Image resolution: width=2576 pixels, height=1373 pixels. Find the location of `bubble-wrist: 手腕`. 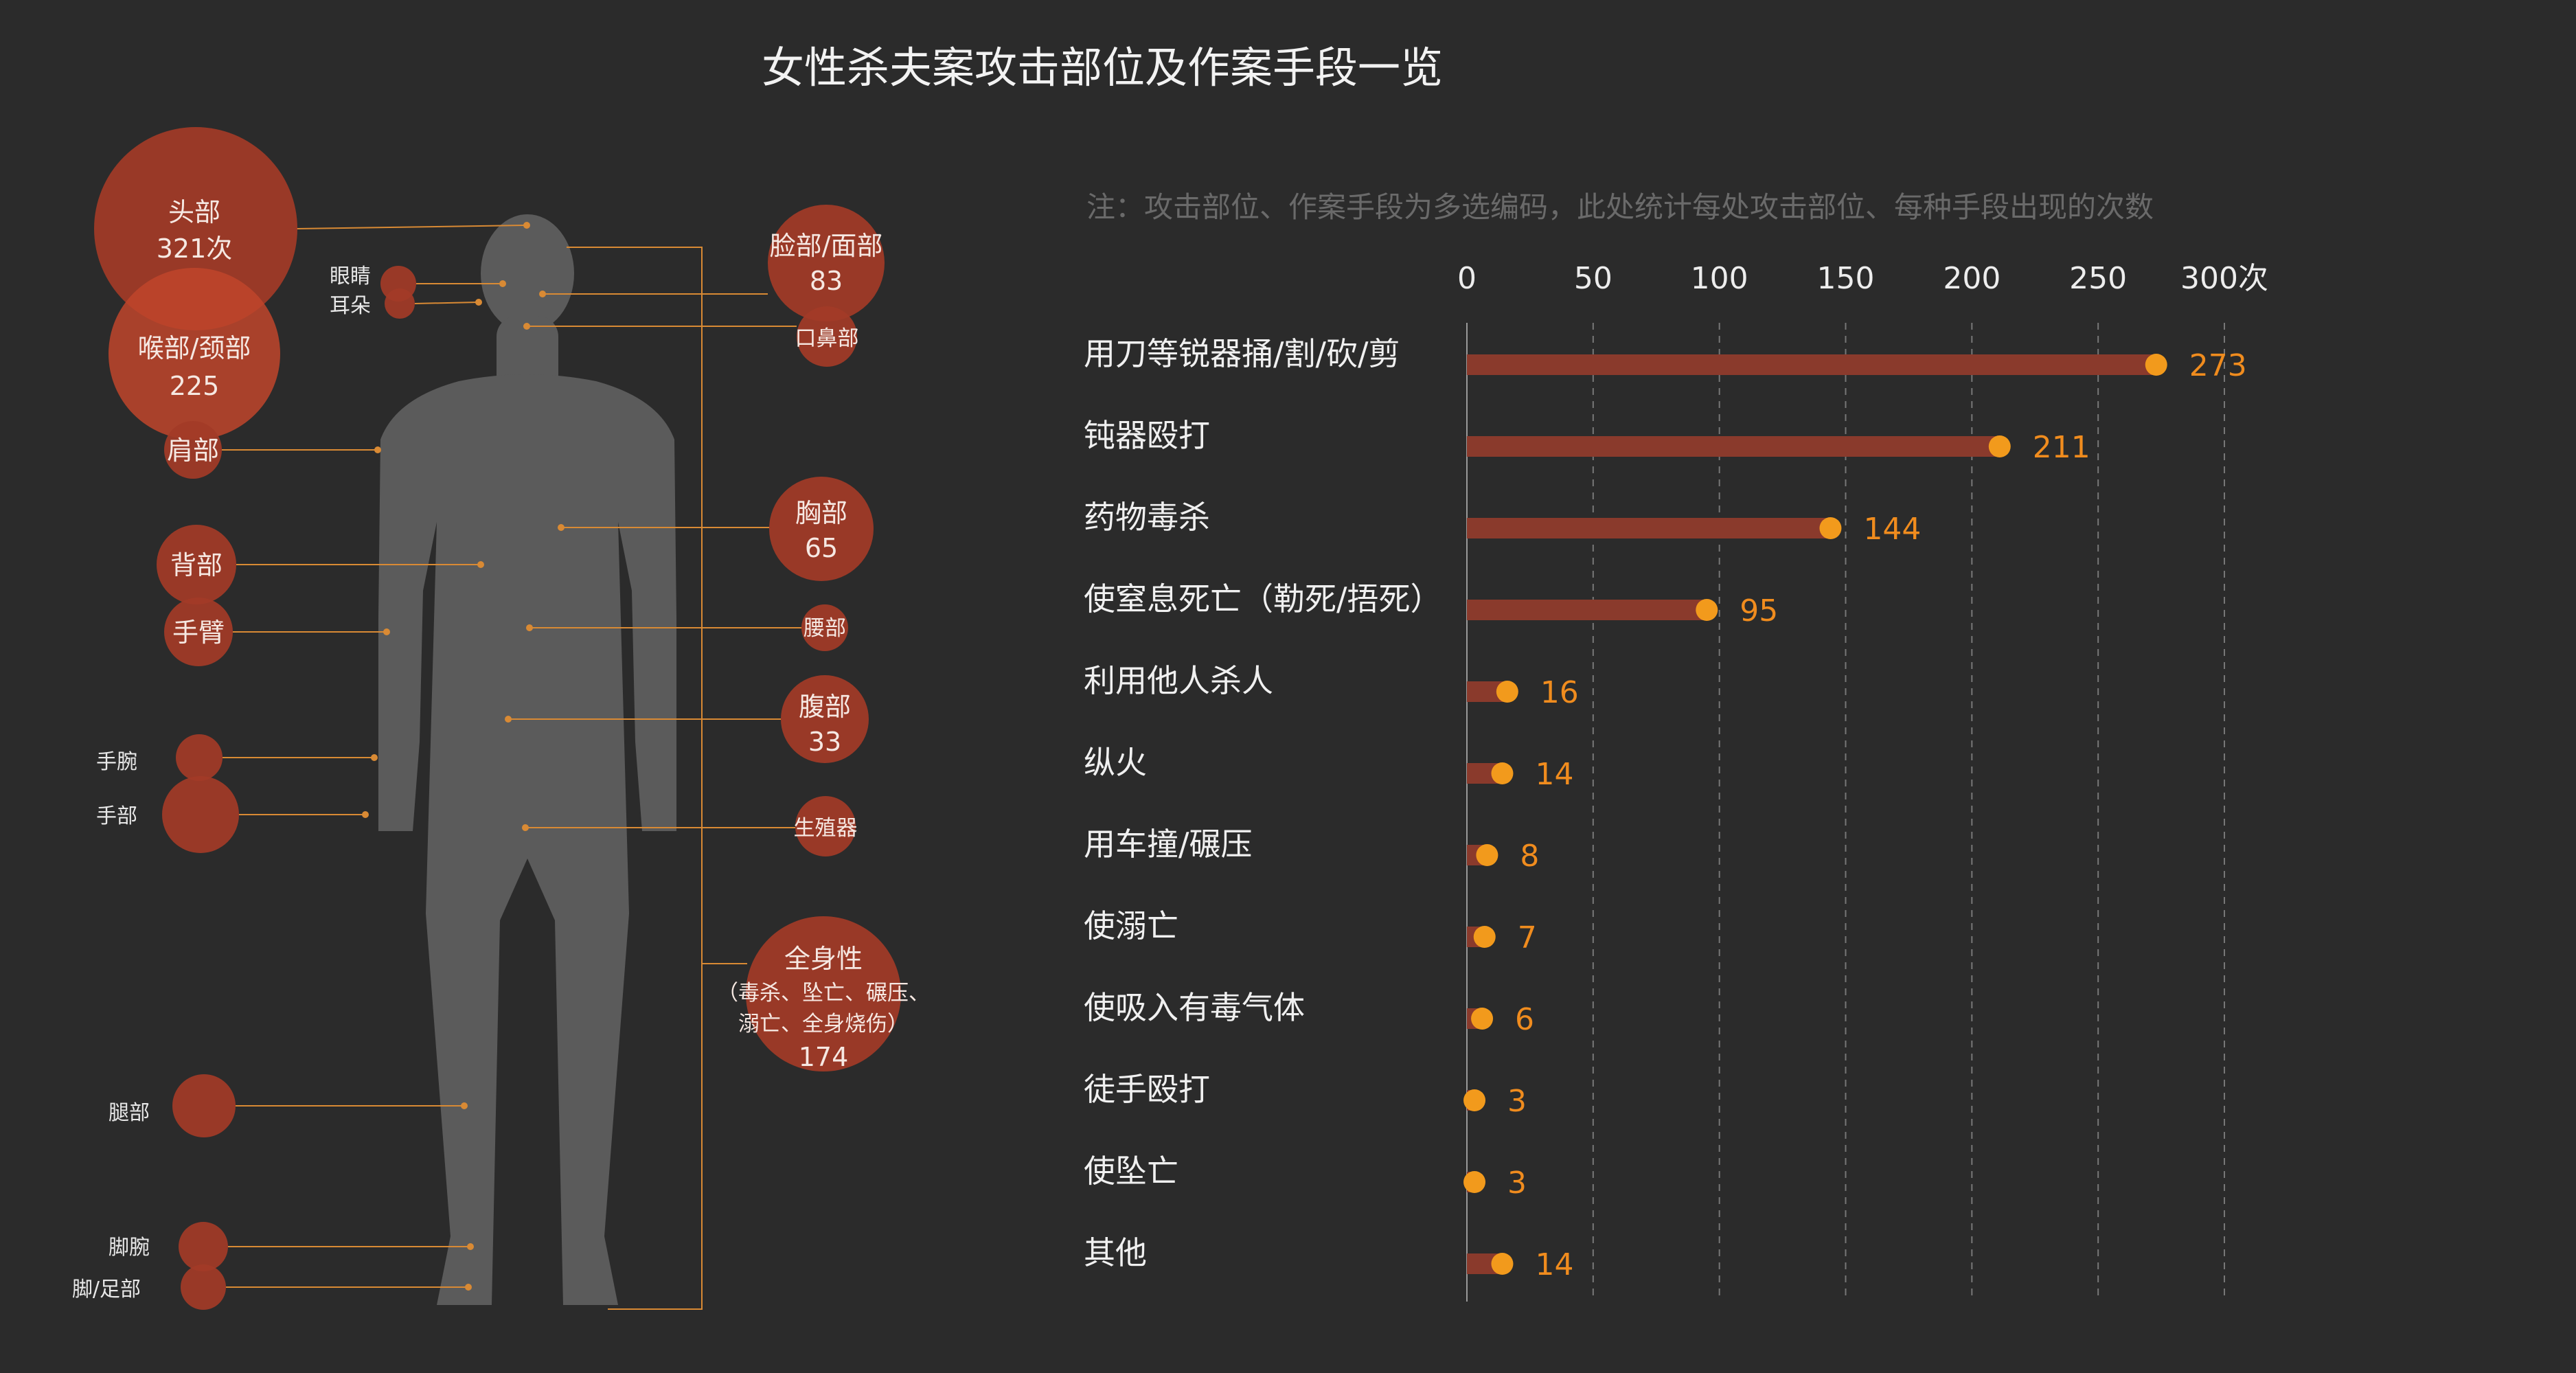

bubble-wrist: 手腕 is located at coordinates (159, 757).